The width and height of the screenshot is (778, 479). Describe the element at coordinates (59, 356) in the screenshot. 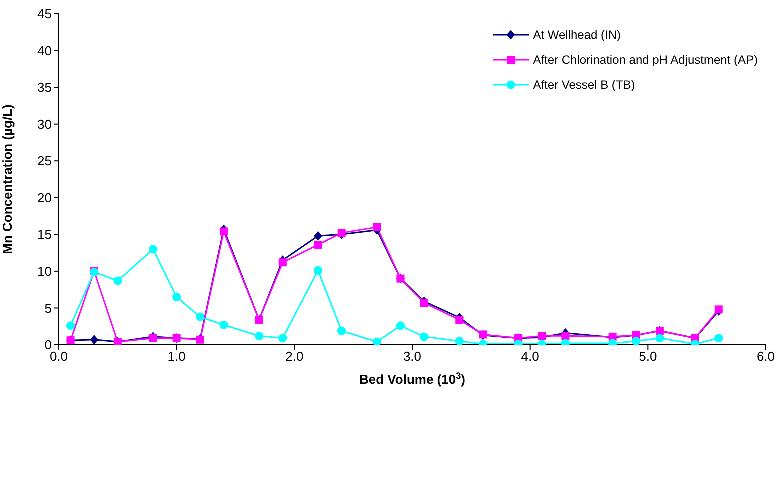

I see `x-tick-label: 0.0` at that location.